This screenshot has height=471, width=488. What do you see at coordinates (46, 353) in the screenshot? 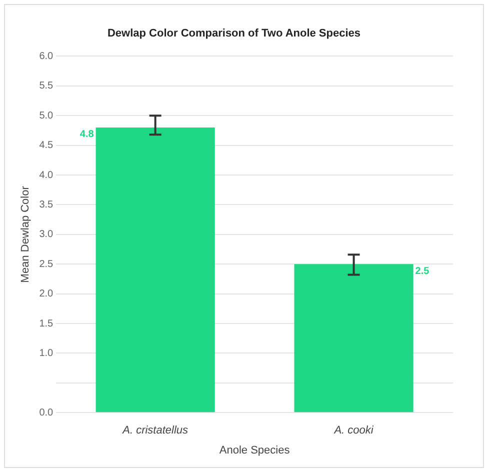
I see `y-tick-label: 1.0` at bounding box center [46, 353].